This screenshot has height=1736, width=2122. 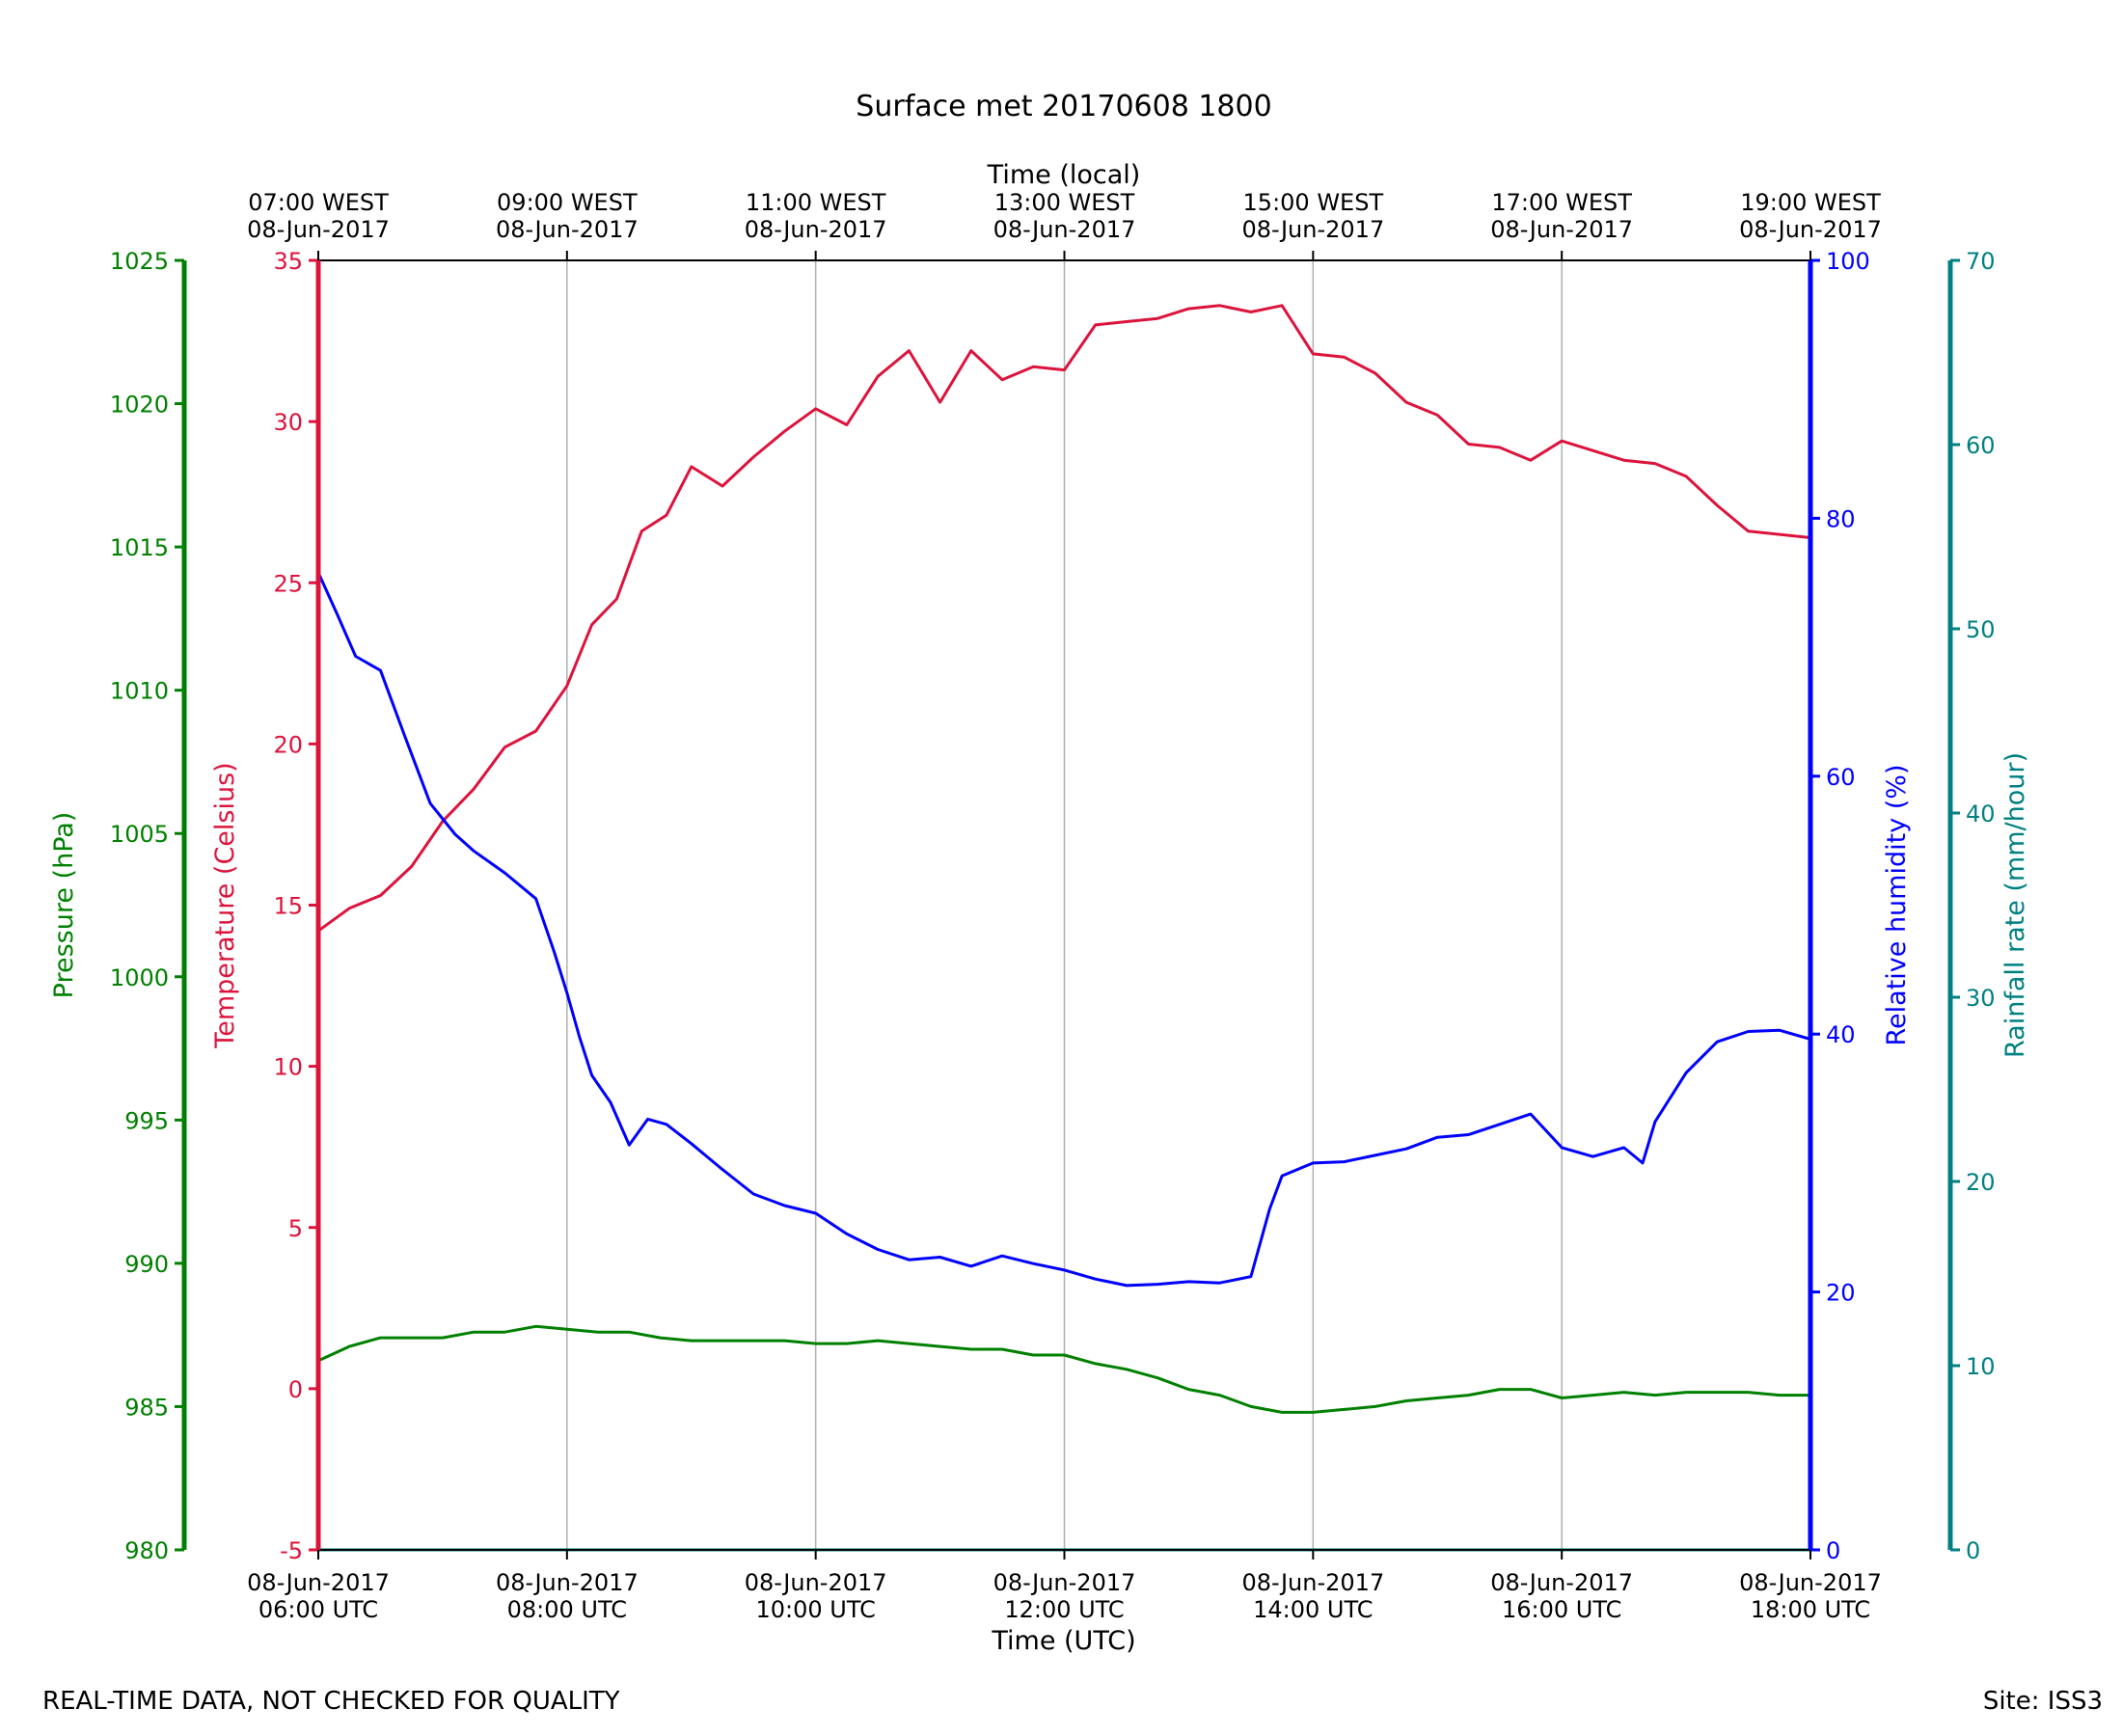 I want to click on pressure-tick-label: 985, so click(x=147, y=1407).